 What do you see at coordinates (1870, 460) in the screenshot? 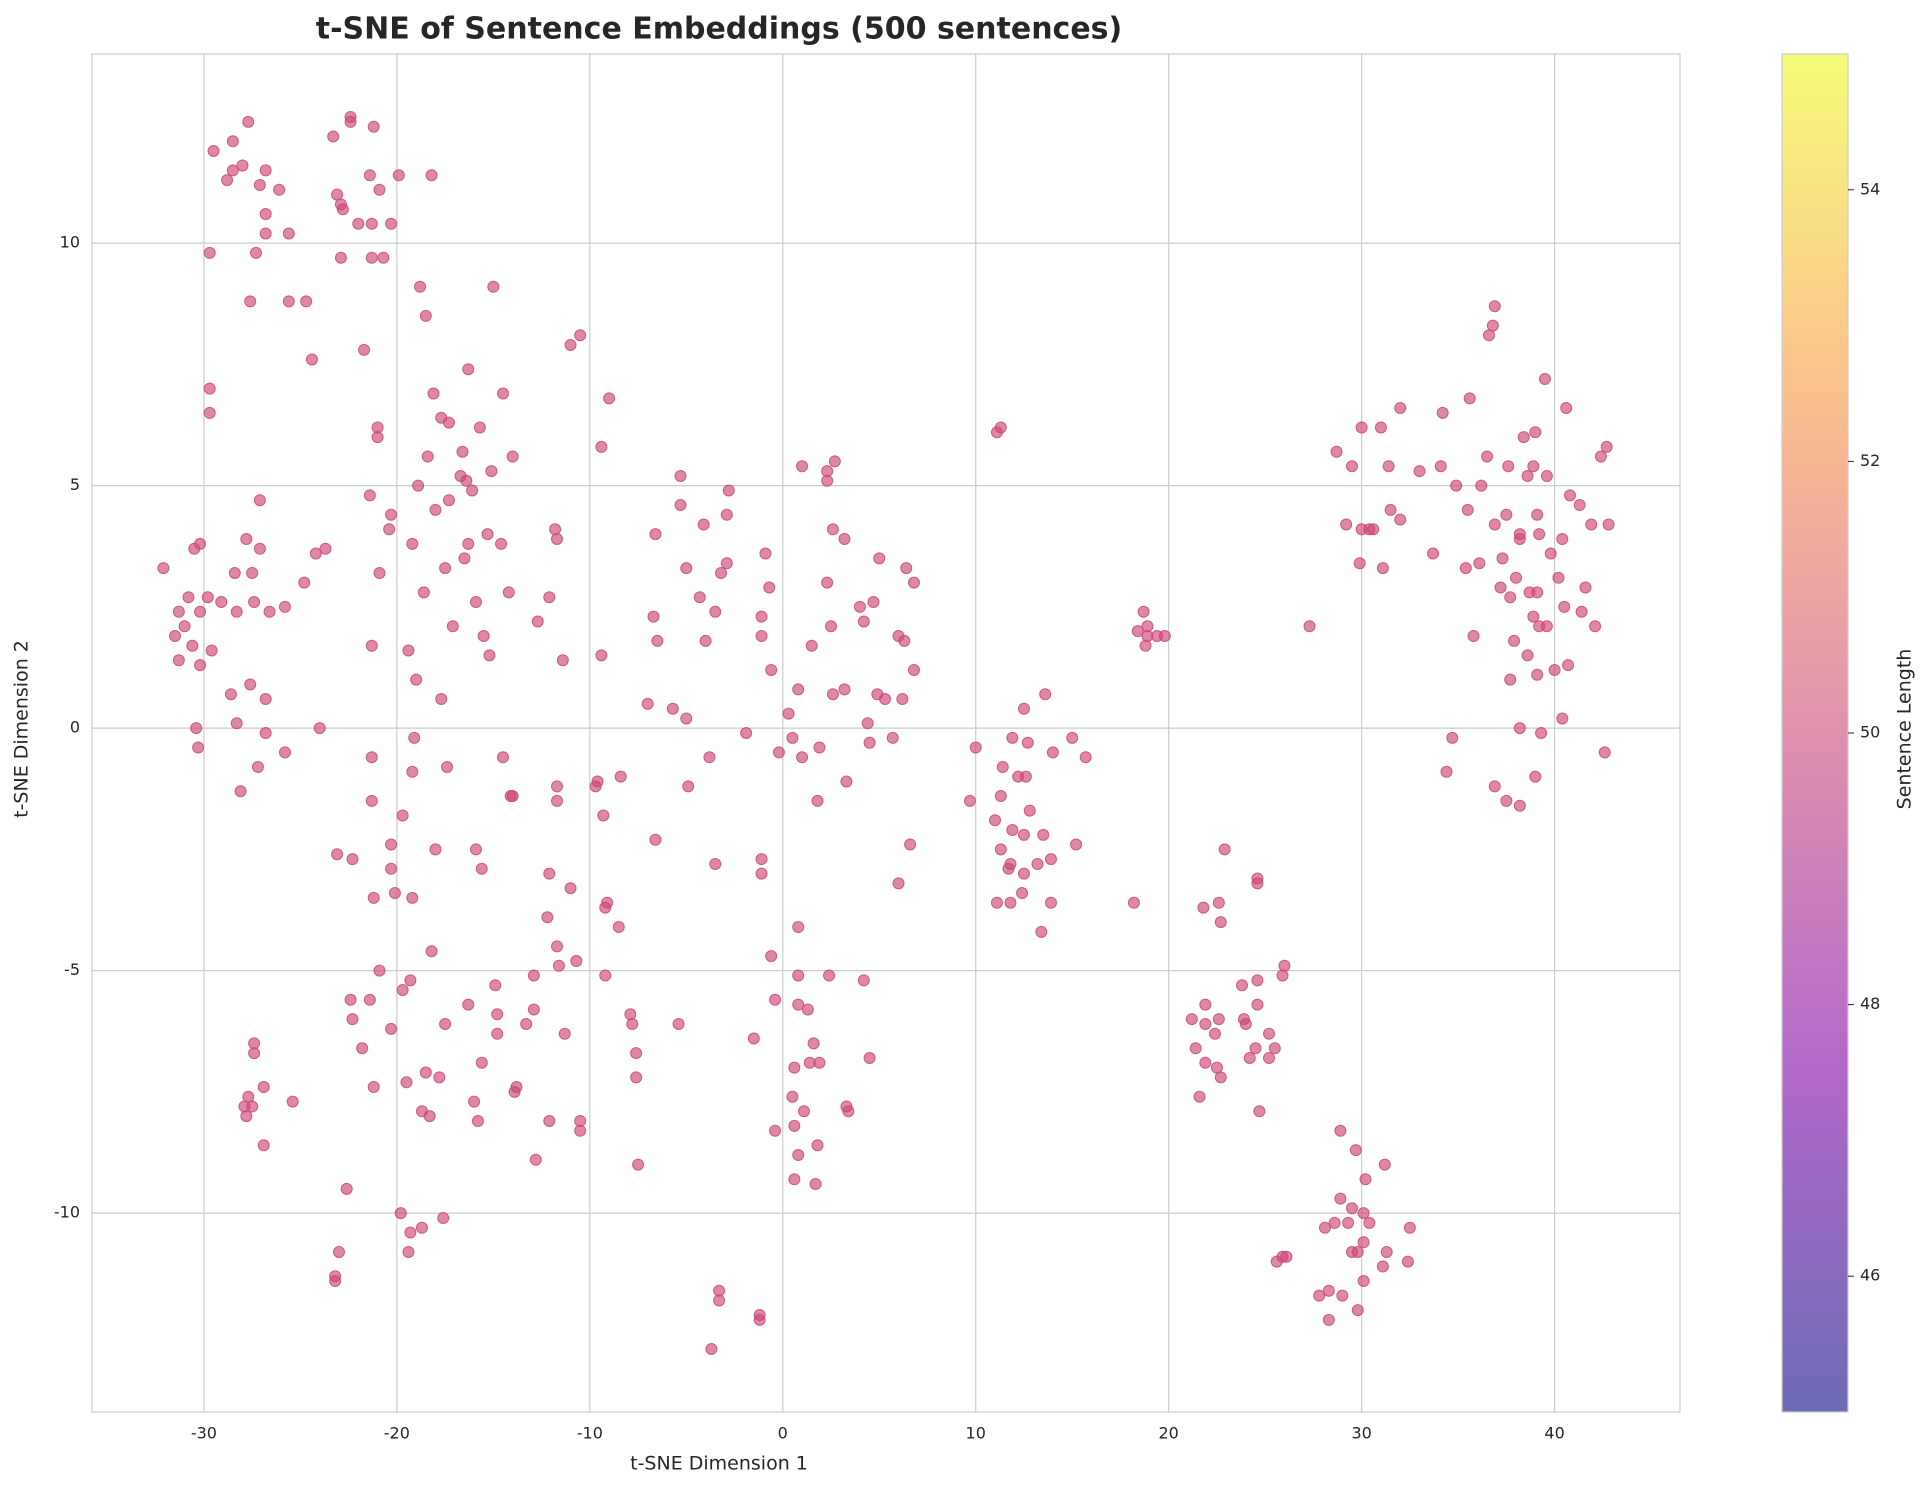
I see `colorbar-tick-label: 52` at bounding box center [1870, 460].